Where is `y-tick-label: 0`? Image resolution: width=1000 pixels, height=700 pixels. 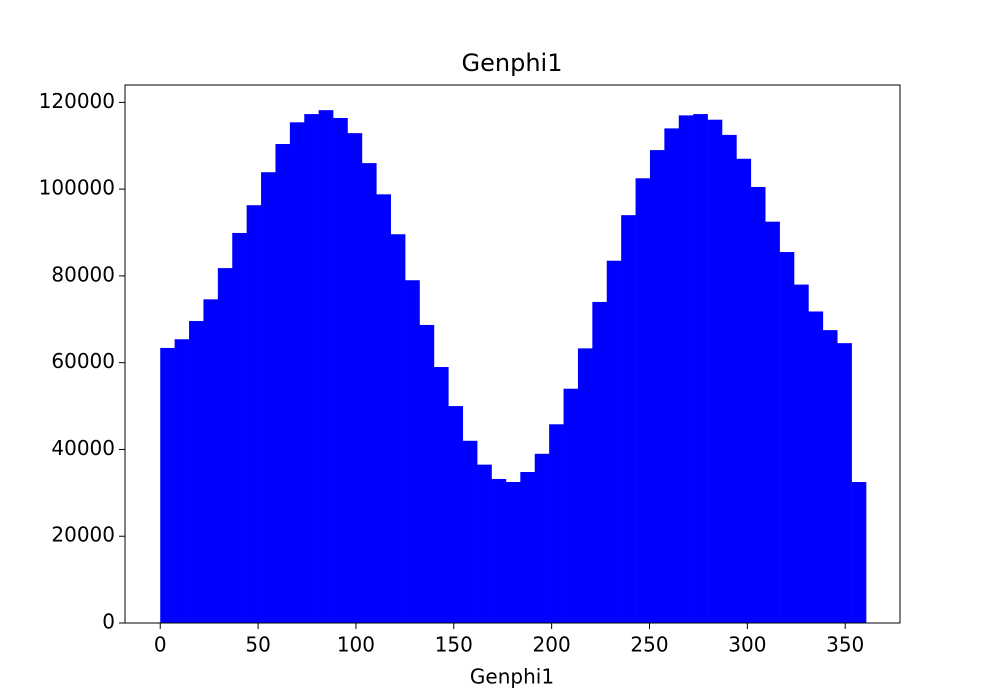 y-tick-label: 0 is located at coordinates (108, 622).